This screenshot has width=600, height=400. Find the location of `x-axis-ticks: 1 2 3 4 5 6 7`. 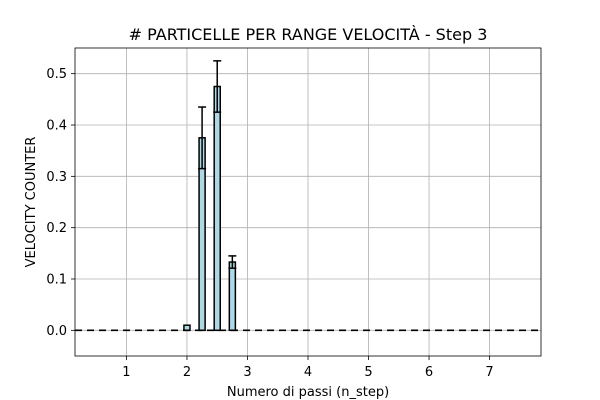

x-axis-ticks: 1 2 3 4 5 6 7 is located at coordinates (308, 368).